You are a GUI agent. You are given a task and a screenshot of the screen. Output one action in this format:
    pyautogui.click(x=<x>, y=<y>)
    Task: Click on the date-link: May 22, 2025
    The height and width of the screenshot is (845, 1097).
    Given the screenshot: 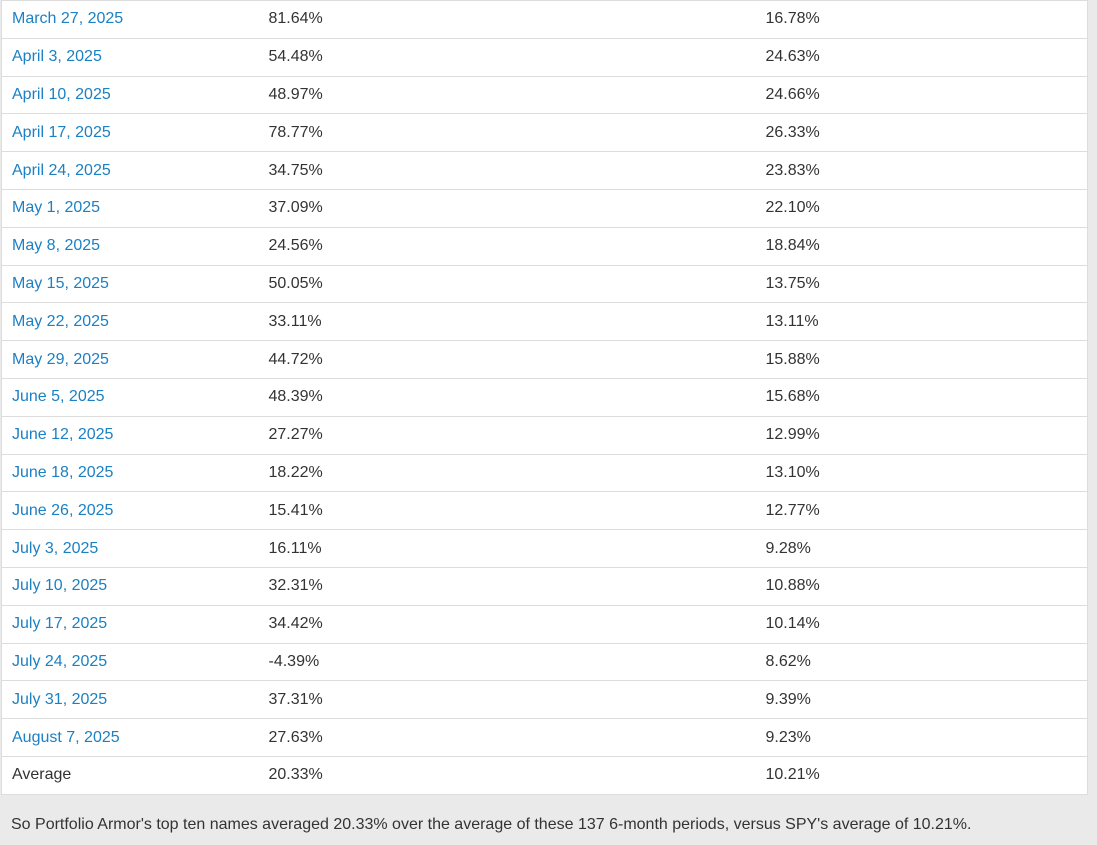 What is the action you would take?
    pyautogui.click(x=60, y=321)
    